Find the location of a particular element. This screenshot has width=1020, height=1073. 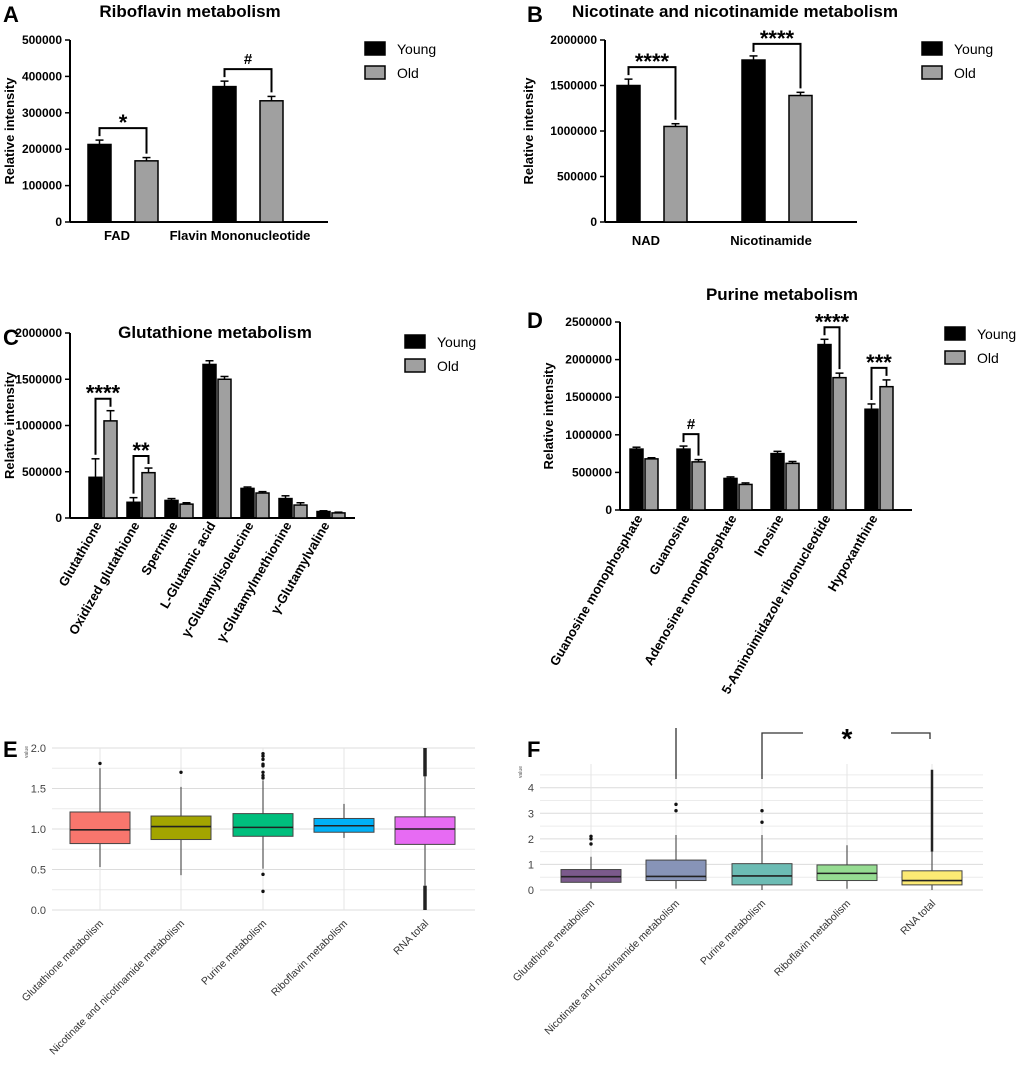

panel-label: C is located at coordinates (11, 337).